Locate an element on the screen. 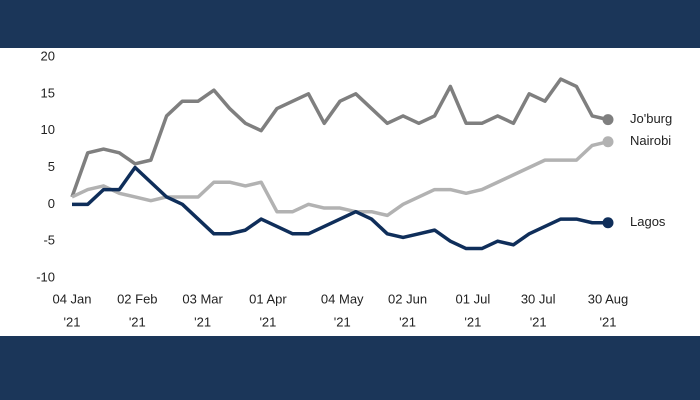  x-tick-label: 04 Jan is located at coordinates (71, 298).